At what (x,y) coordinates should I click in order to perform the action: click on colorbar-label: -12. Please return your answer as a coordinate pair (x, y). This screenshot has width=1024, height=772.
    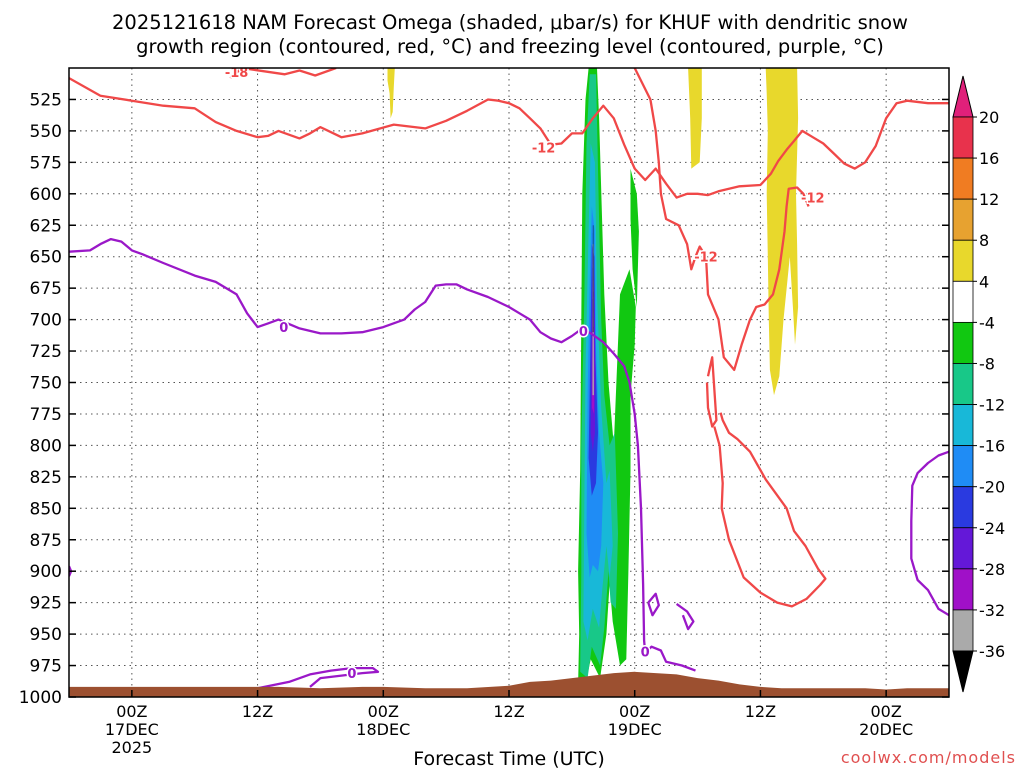
    Looking at the image, I should click on (992, 405).